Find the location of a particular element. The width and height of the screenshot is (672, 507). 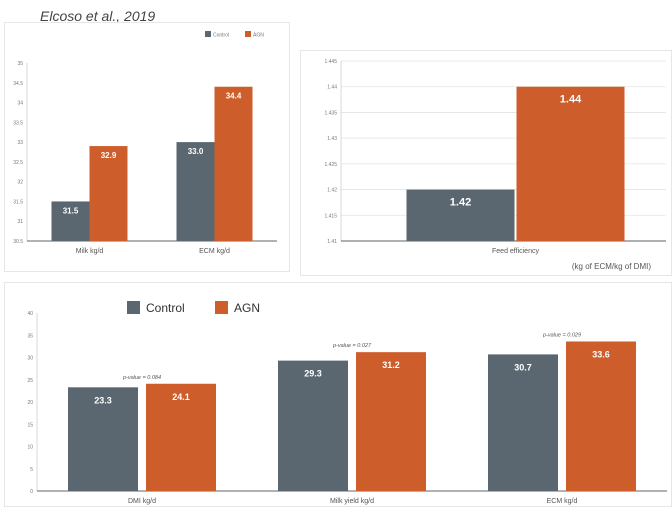

y-tick-label: 1.425 is located at coordinates (330, 165).